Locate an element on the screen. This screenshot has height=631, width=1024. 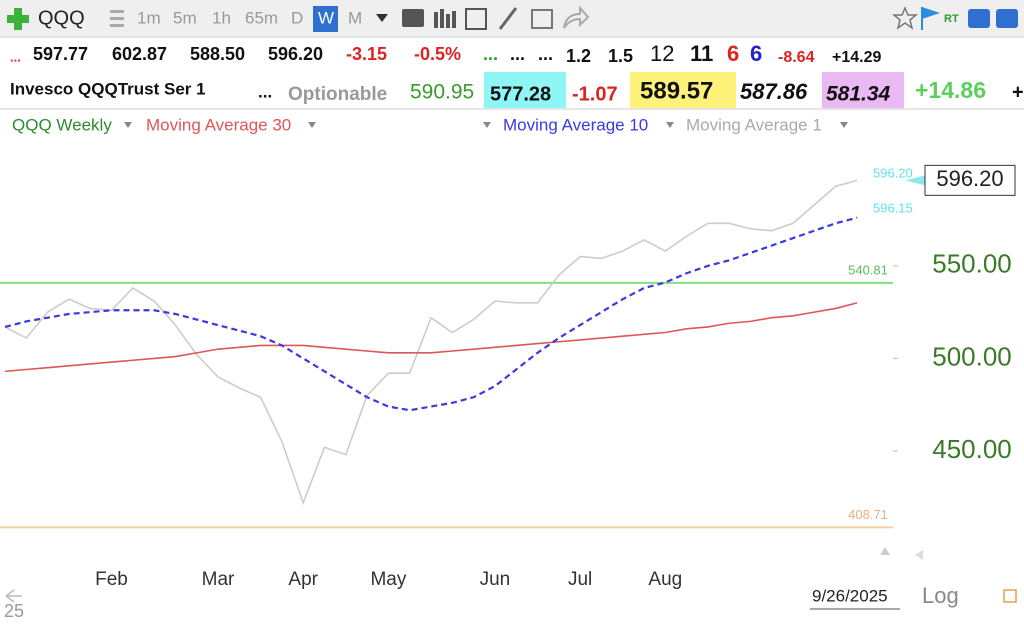
interval: 5m is located at coordinates (185, 17).